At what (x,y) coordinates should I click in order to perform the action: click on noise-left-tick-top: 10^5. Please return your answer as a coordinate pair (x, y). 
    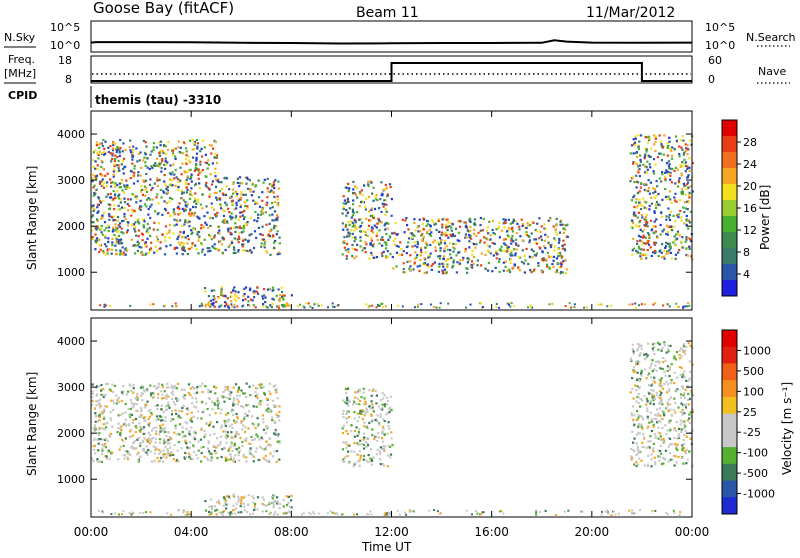
    Looking at the image, I should click on (65, 27).